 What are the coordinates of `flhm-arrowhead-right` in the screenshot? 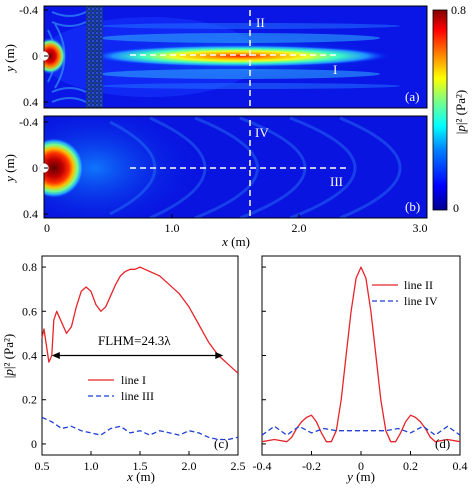 It's located at (219, 355).